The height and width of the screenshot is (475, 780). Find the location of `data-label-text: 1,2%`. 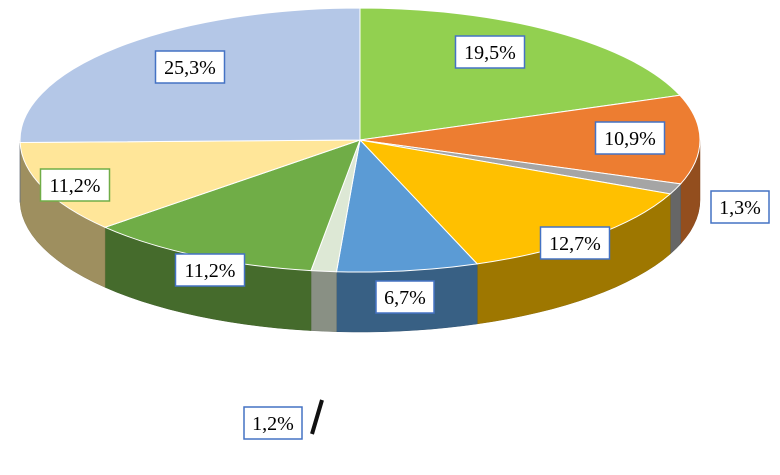

data-label-text: 1,2% is located at coordinates (273, 424).